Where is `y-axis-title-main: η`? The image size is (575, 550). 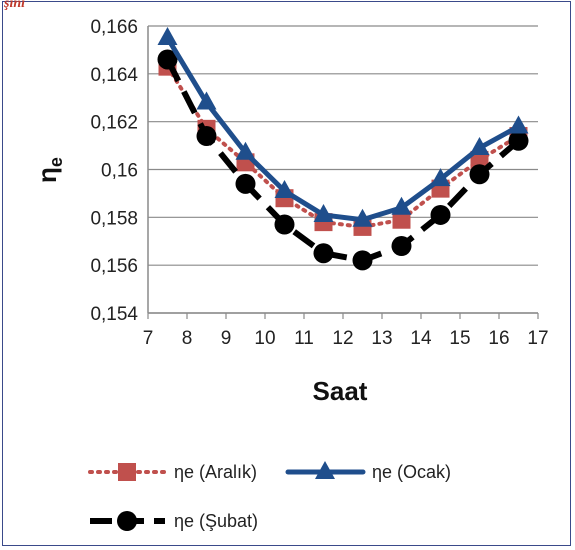 y-axis-title-main: η is located at coordinates (47, 175).